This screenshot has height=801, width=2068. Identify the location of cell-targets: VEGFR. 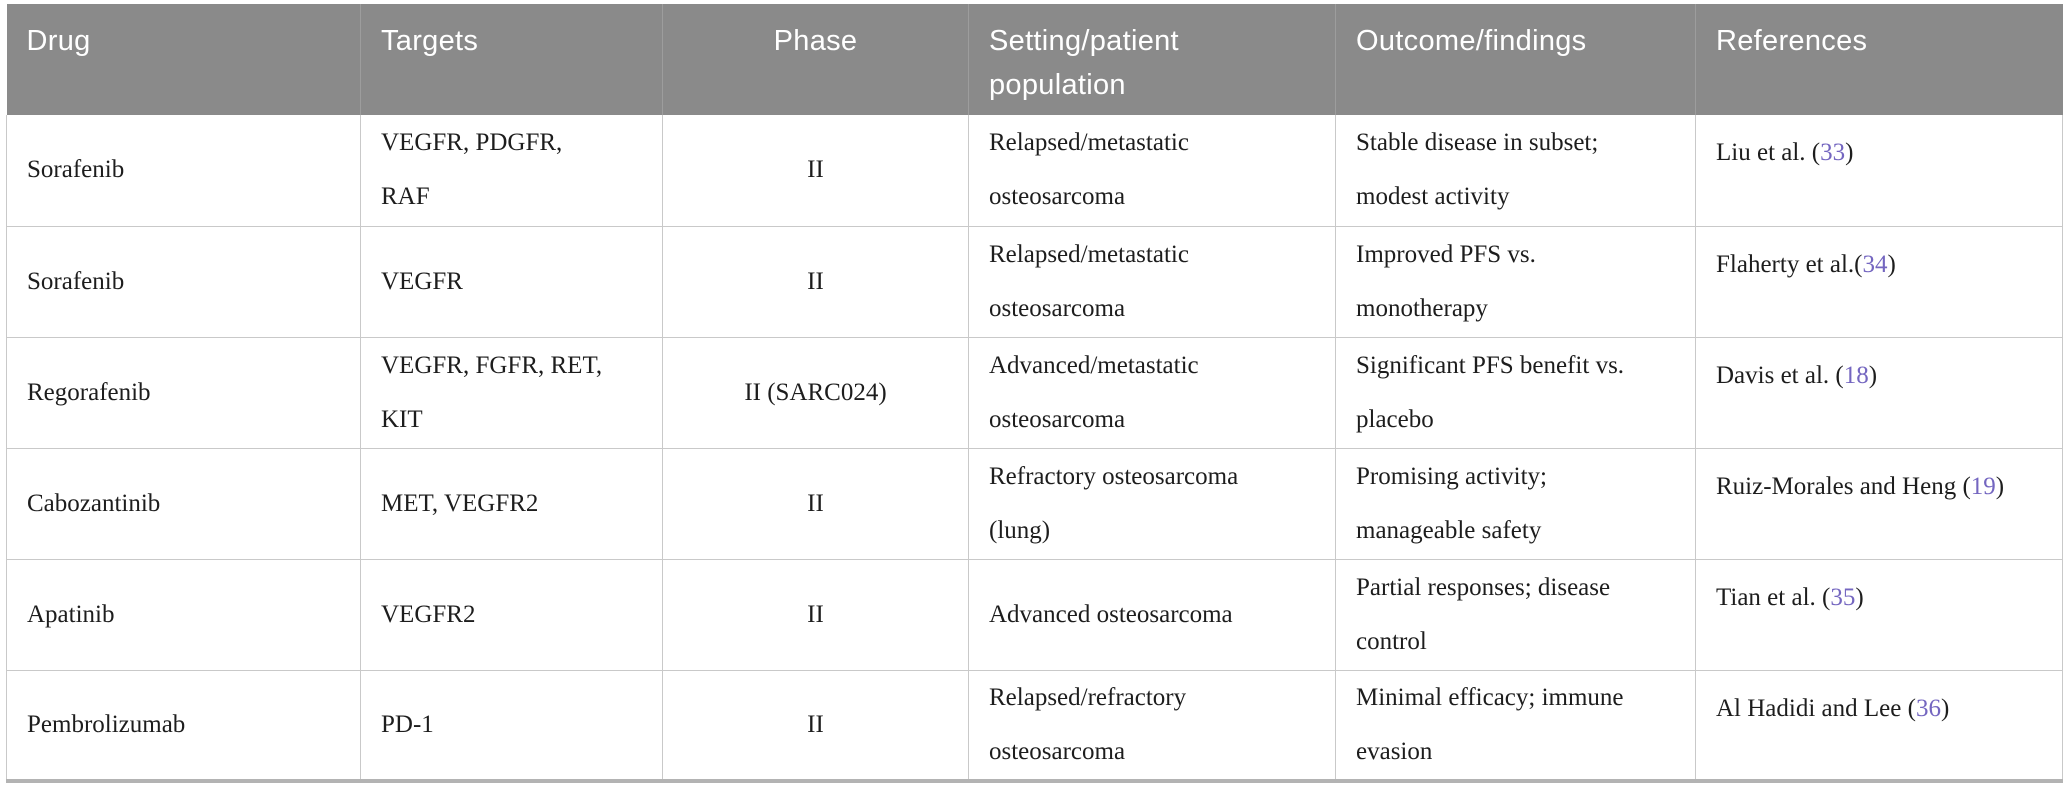
(511, 282).